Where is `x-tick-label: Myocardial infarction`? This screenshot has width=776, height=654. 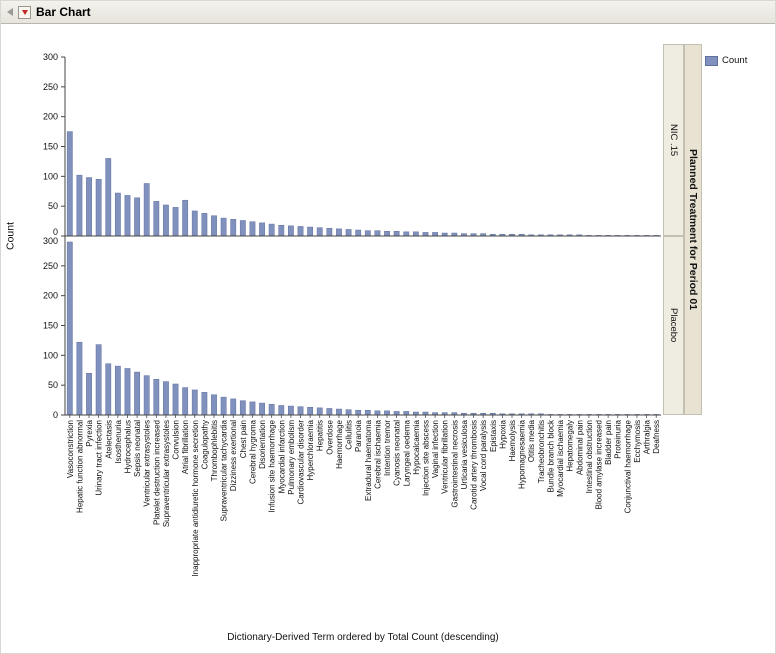 x-tick-label: Myocardial infarction is located at coordinates (281, 456).